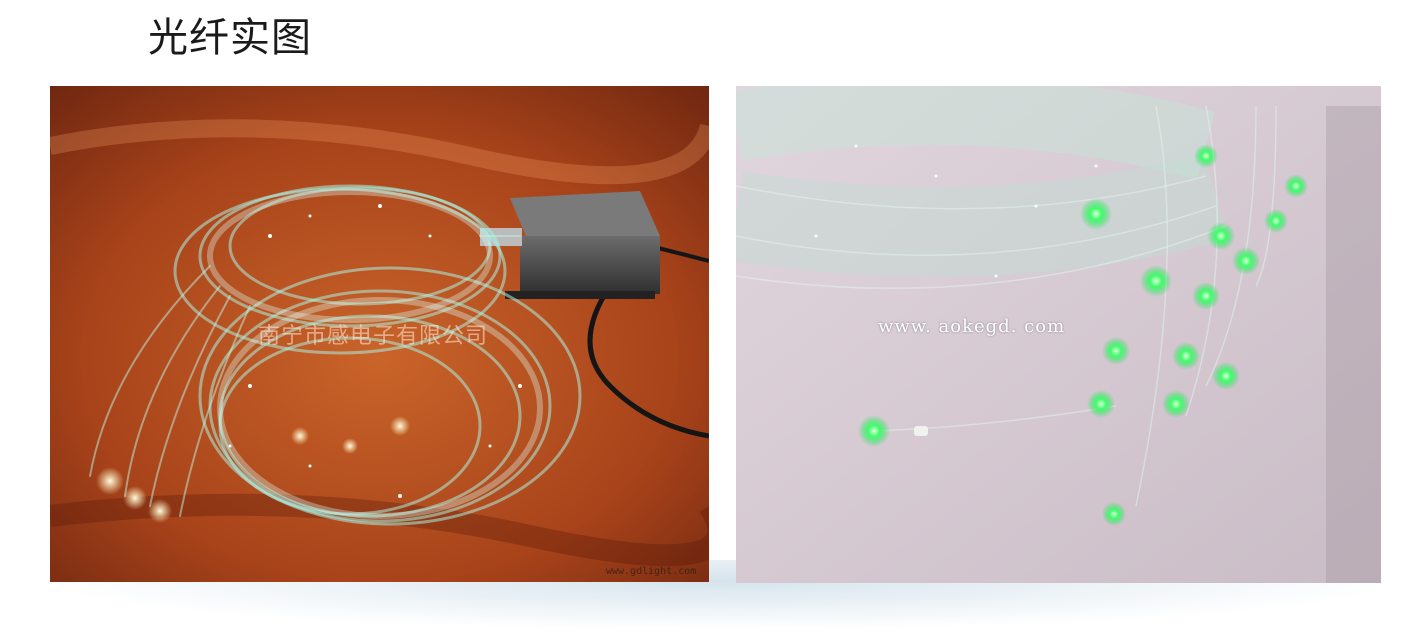 The height and width of the screenshot is (643, 1407). Describe the element at coordinates (972, 326) in the screenshot. I see `watermark-url-right: www. aokegd. com` at that location.